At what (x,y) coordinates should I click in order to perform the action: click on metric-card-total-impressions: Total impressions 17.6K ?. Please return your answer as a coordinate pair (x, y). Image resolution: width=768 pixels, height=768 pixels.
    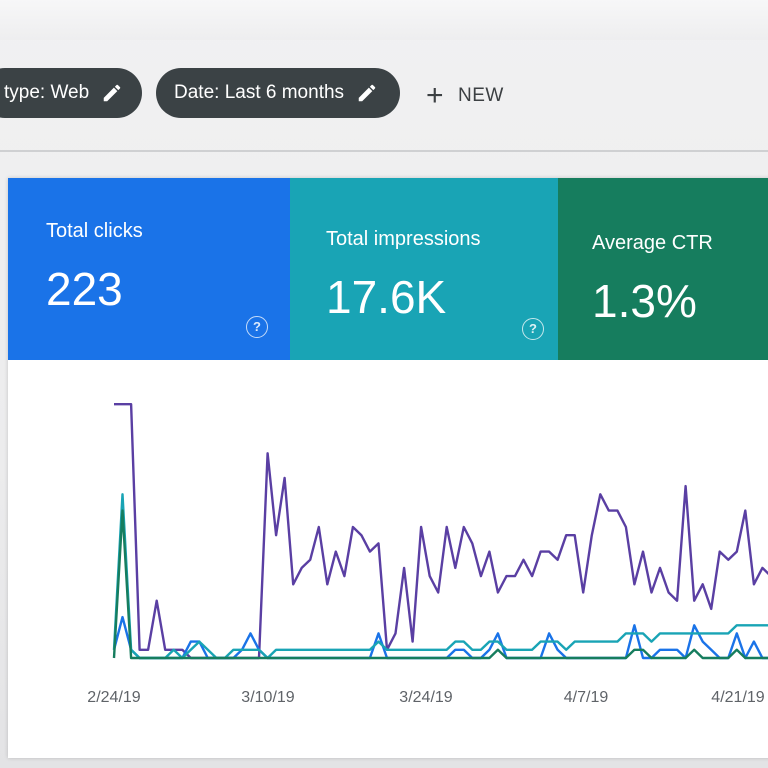
    Looking at the image, I should click on (424, 269).